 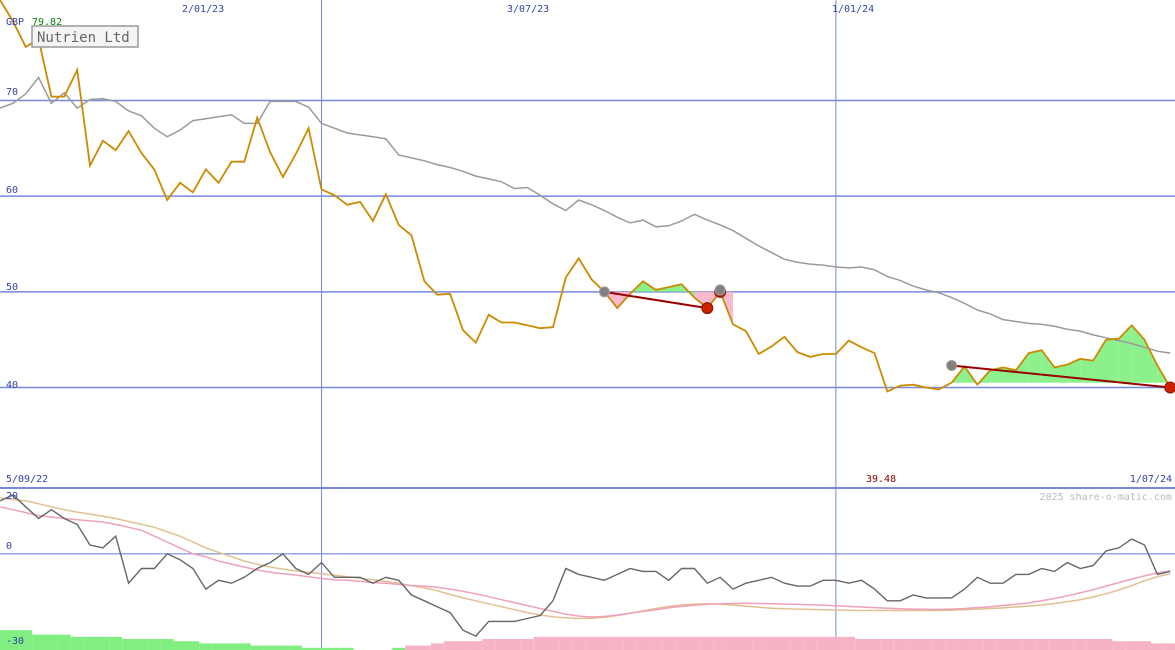 What do you see at coordinates (203, 9) in the screenshot?
I see `x-tick-1: 2/01/23` at bounding box center [203, 9].